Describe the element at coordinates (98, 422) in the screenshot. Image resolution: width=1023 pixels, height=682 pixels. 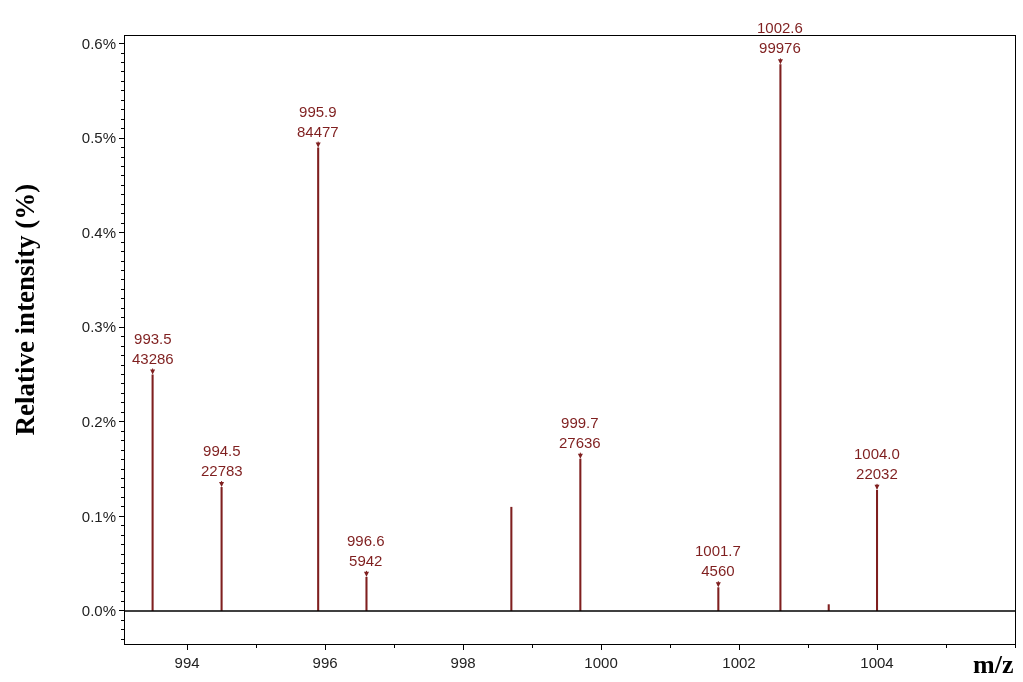
I see `y-tick-label: 0.2%` at that location.